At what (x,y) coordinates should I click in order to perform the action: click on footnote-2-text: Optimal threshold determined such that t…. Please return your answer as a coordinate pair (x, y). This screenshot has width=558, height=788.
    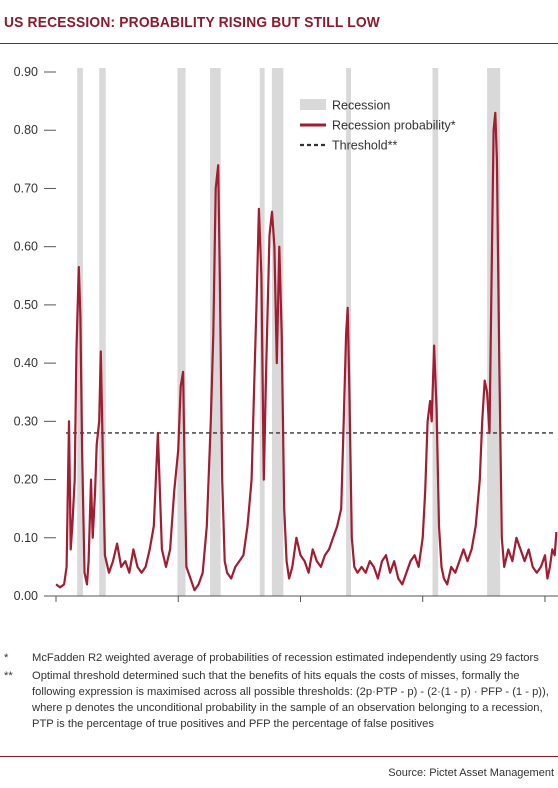
    Looking at the image, I should click on (290, 700).